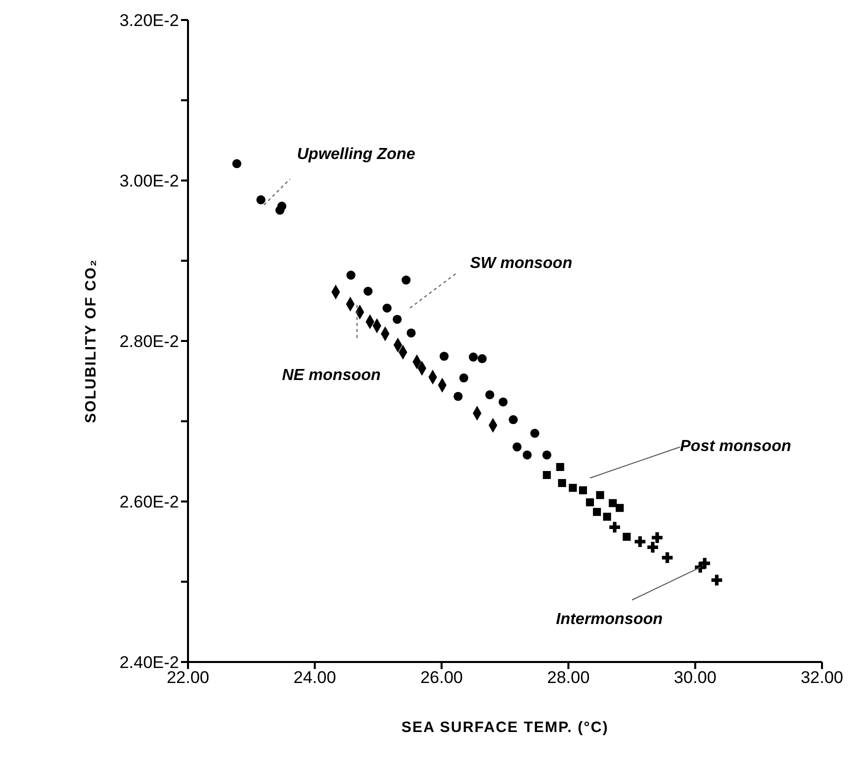 Image resolution: width=858 pixels, height=774 pixels. What do you see at coordinates (331, 375) in the screenshot?
I see `annotation: NE monsoon` at bounding box center [331, 375].